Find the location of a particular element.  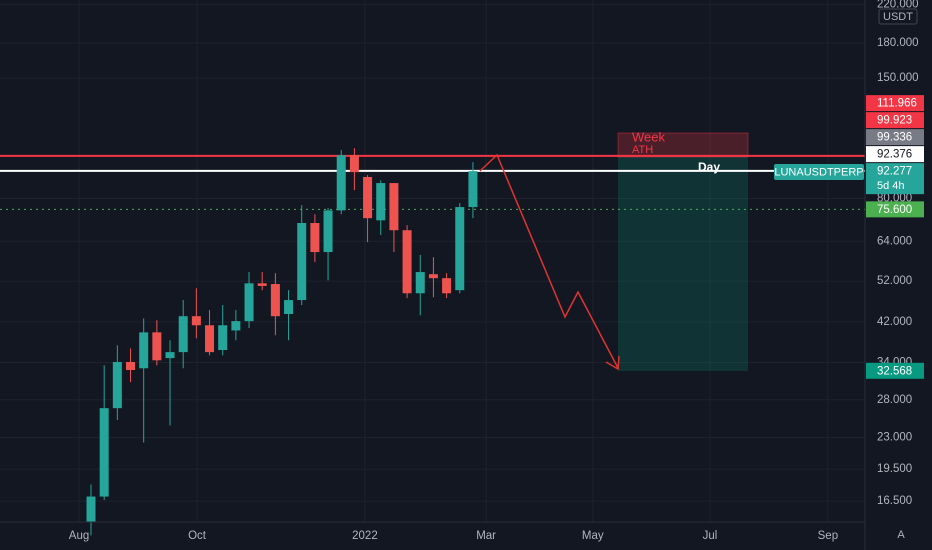

x-tick-label: 2022 is located at coordinates (365, 536).